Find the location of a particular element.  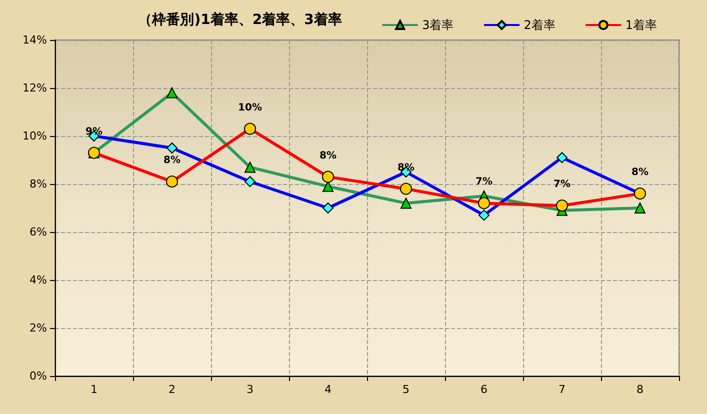

data-label: 9% is located at coordinates (94, 132).